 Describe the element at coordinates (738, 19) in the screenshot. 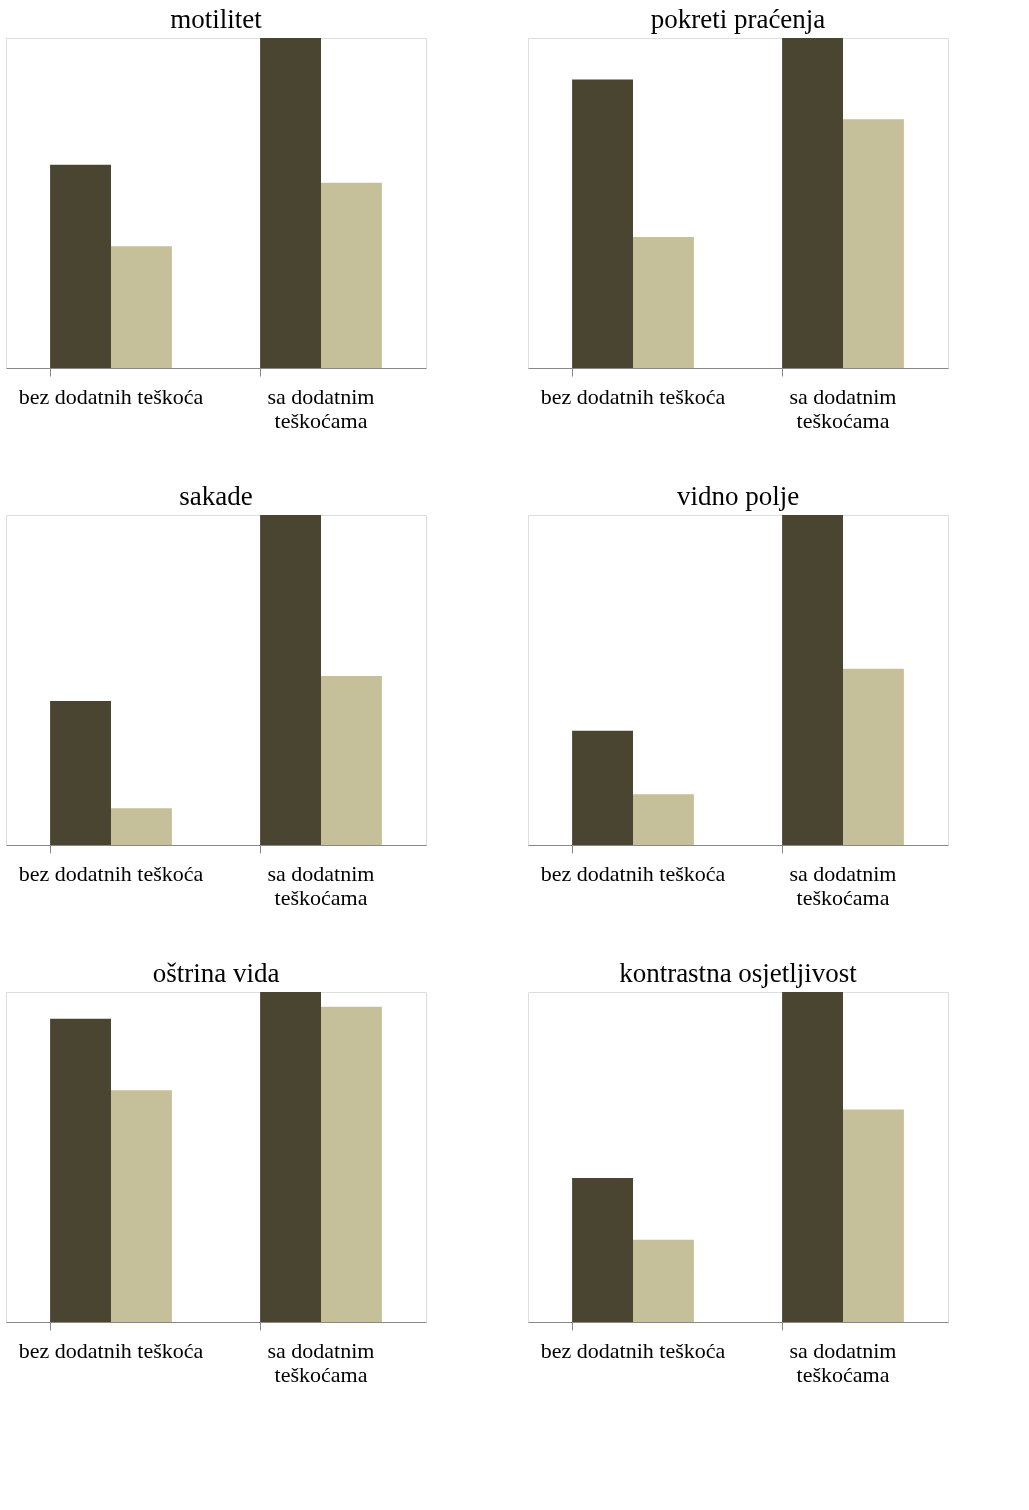

I see `chart-title: pokreti praćenja` at that location.